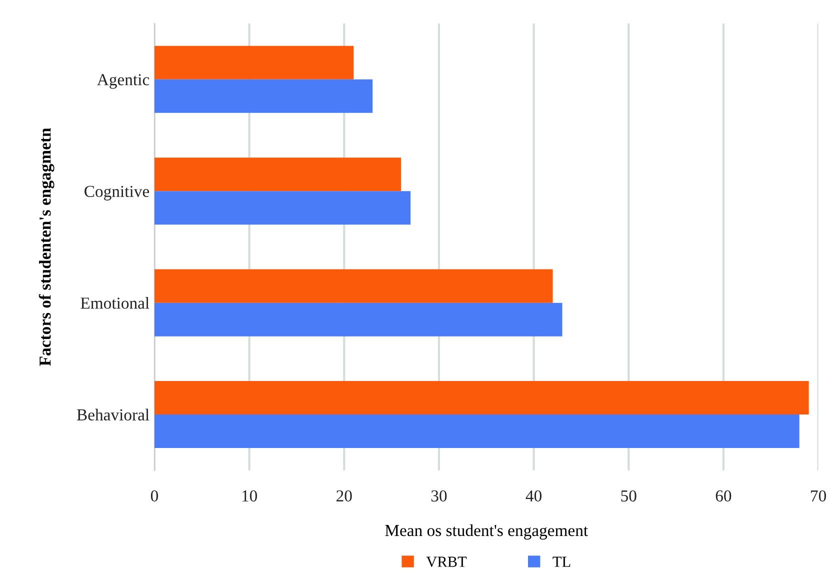 This screenshot has height=588, width=835. What do you see at coordinates (113, 414) in the screenshot?
I see `y-tick-label: Behavioral` at bounding box center [113, 414].